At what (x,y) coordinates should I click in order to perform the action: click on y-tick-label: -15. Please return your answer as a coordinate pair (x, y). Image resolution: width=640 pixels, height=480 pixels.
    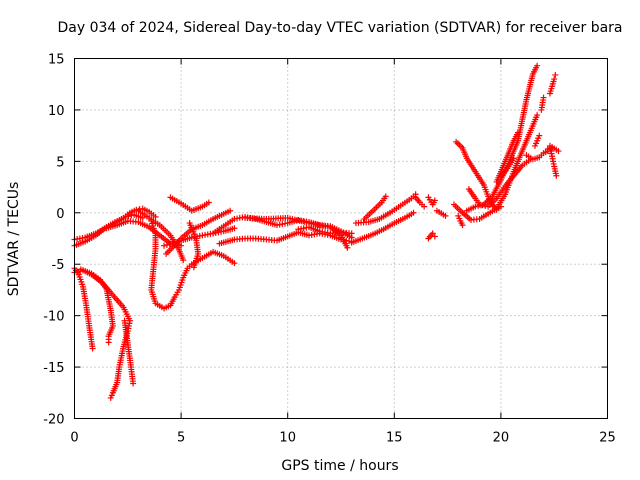
    Looking at the image, I should click on (53, 368).